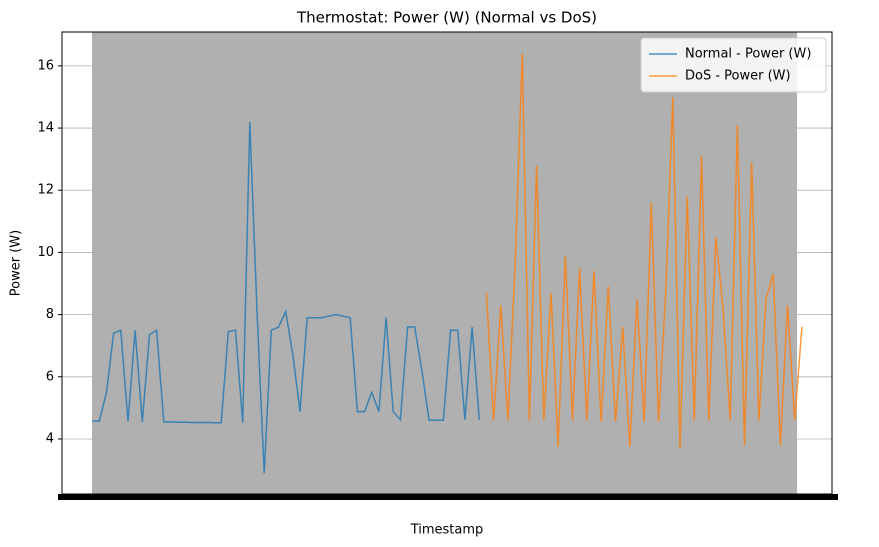 The width and height of the screenshot is (879, 547). I want to click on chart-title: Thermostat: Power (W) (Normal vs DoS), so click(446, 18).